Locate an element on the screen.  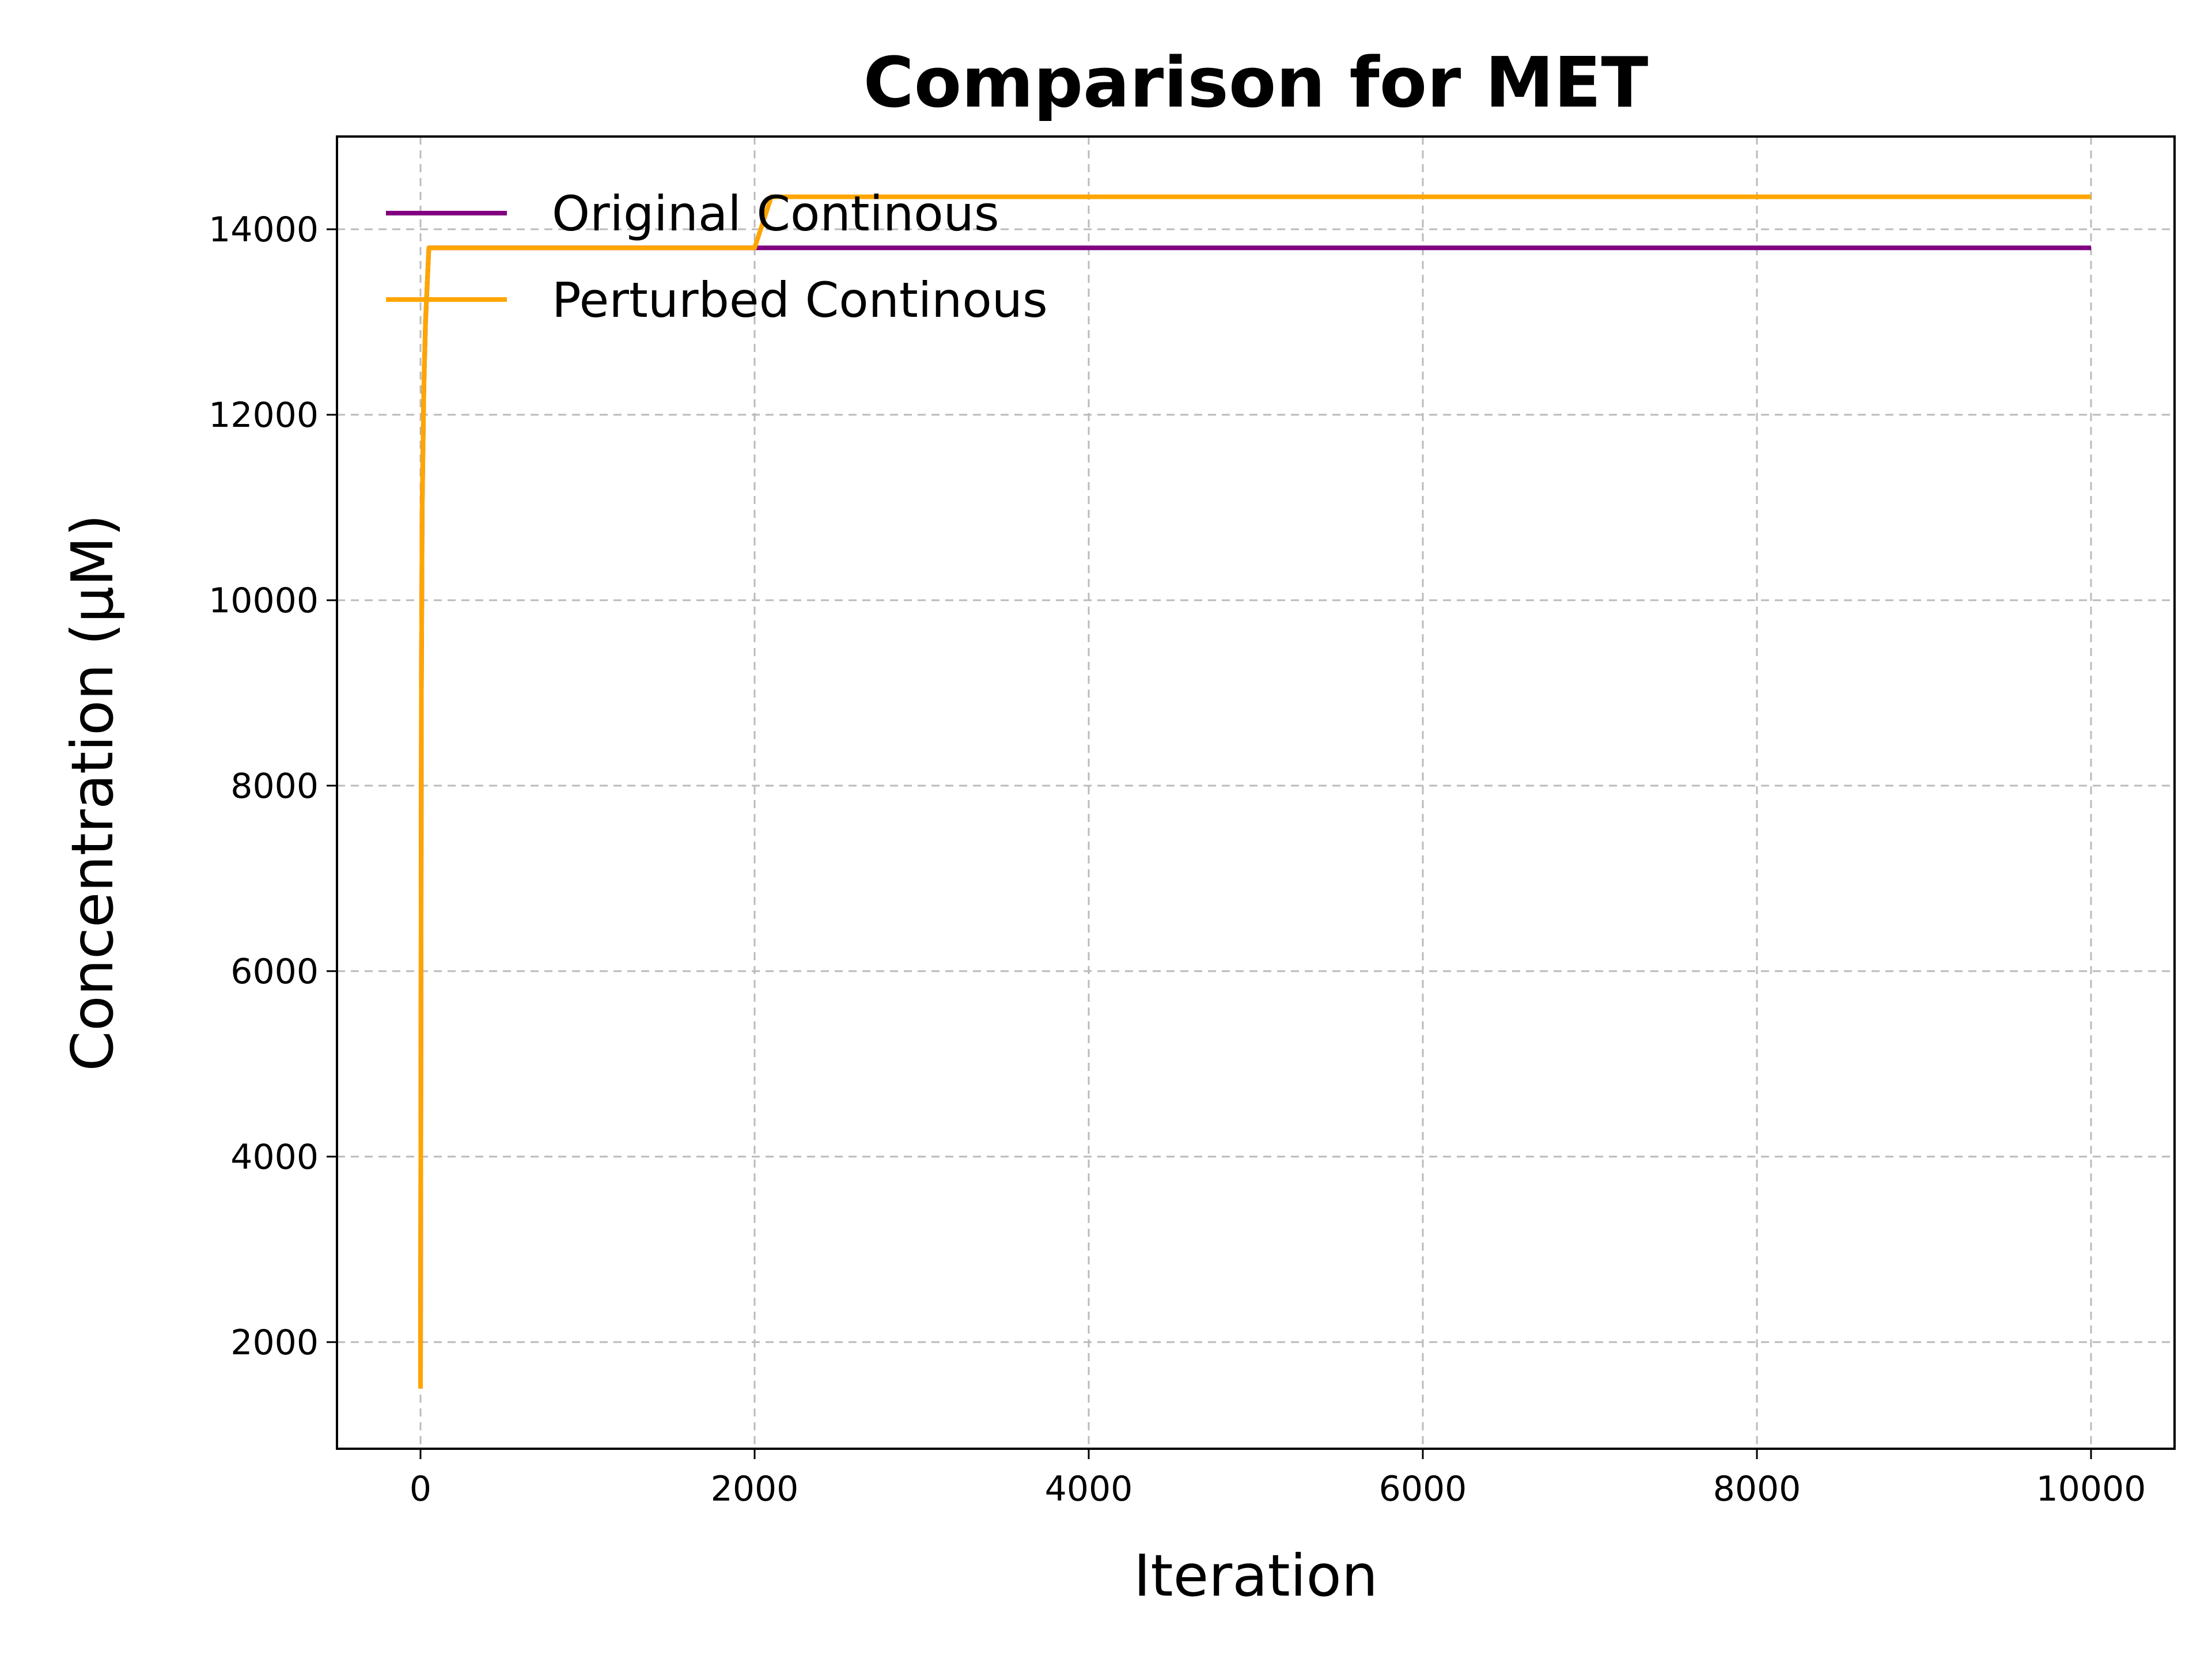
y-tick-label: 6000 is located at coordinates (274, 972).